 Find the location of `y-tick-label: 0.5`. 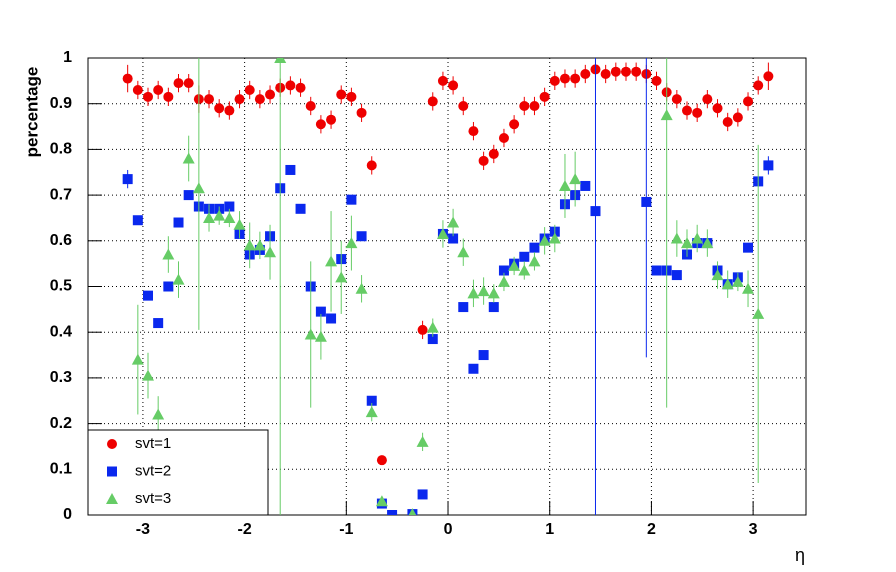

y-tick-label: 0.5 is located at coordinates (61, 286).